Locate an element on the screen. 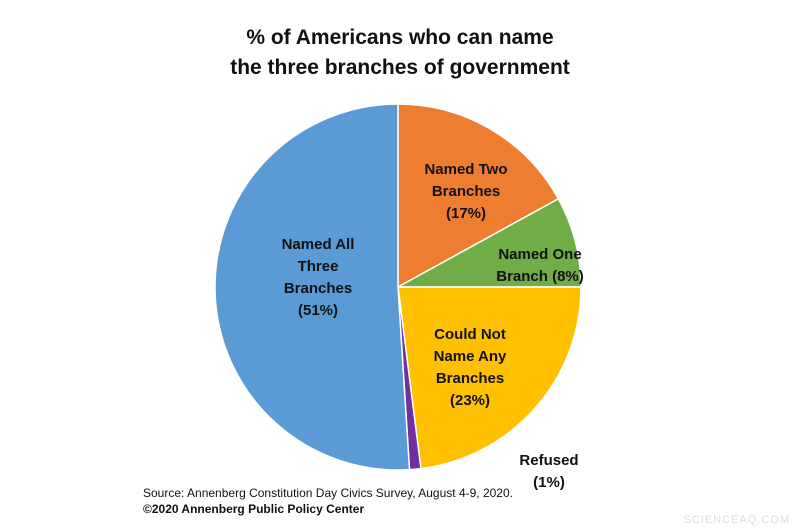 This screenshot has width=800, height=530. slice-label: Refused (1%) is located at coordinates (549, 472).